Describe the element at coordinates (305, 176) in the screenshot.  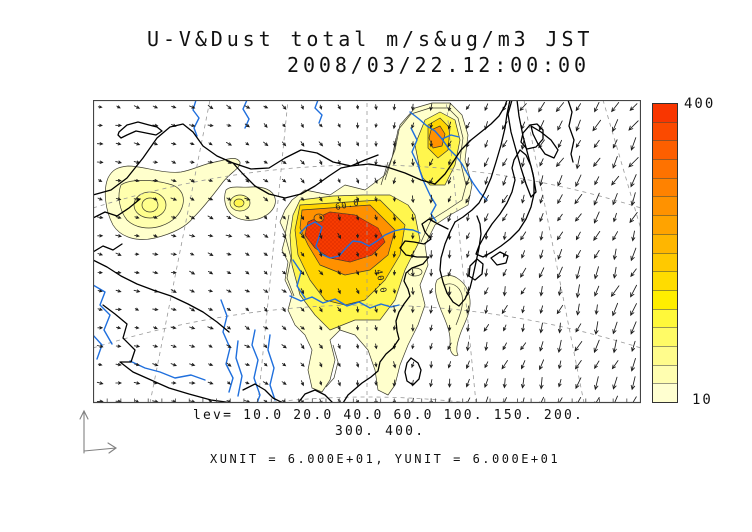
I see `coast-mongolia` at that location.